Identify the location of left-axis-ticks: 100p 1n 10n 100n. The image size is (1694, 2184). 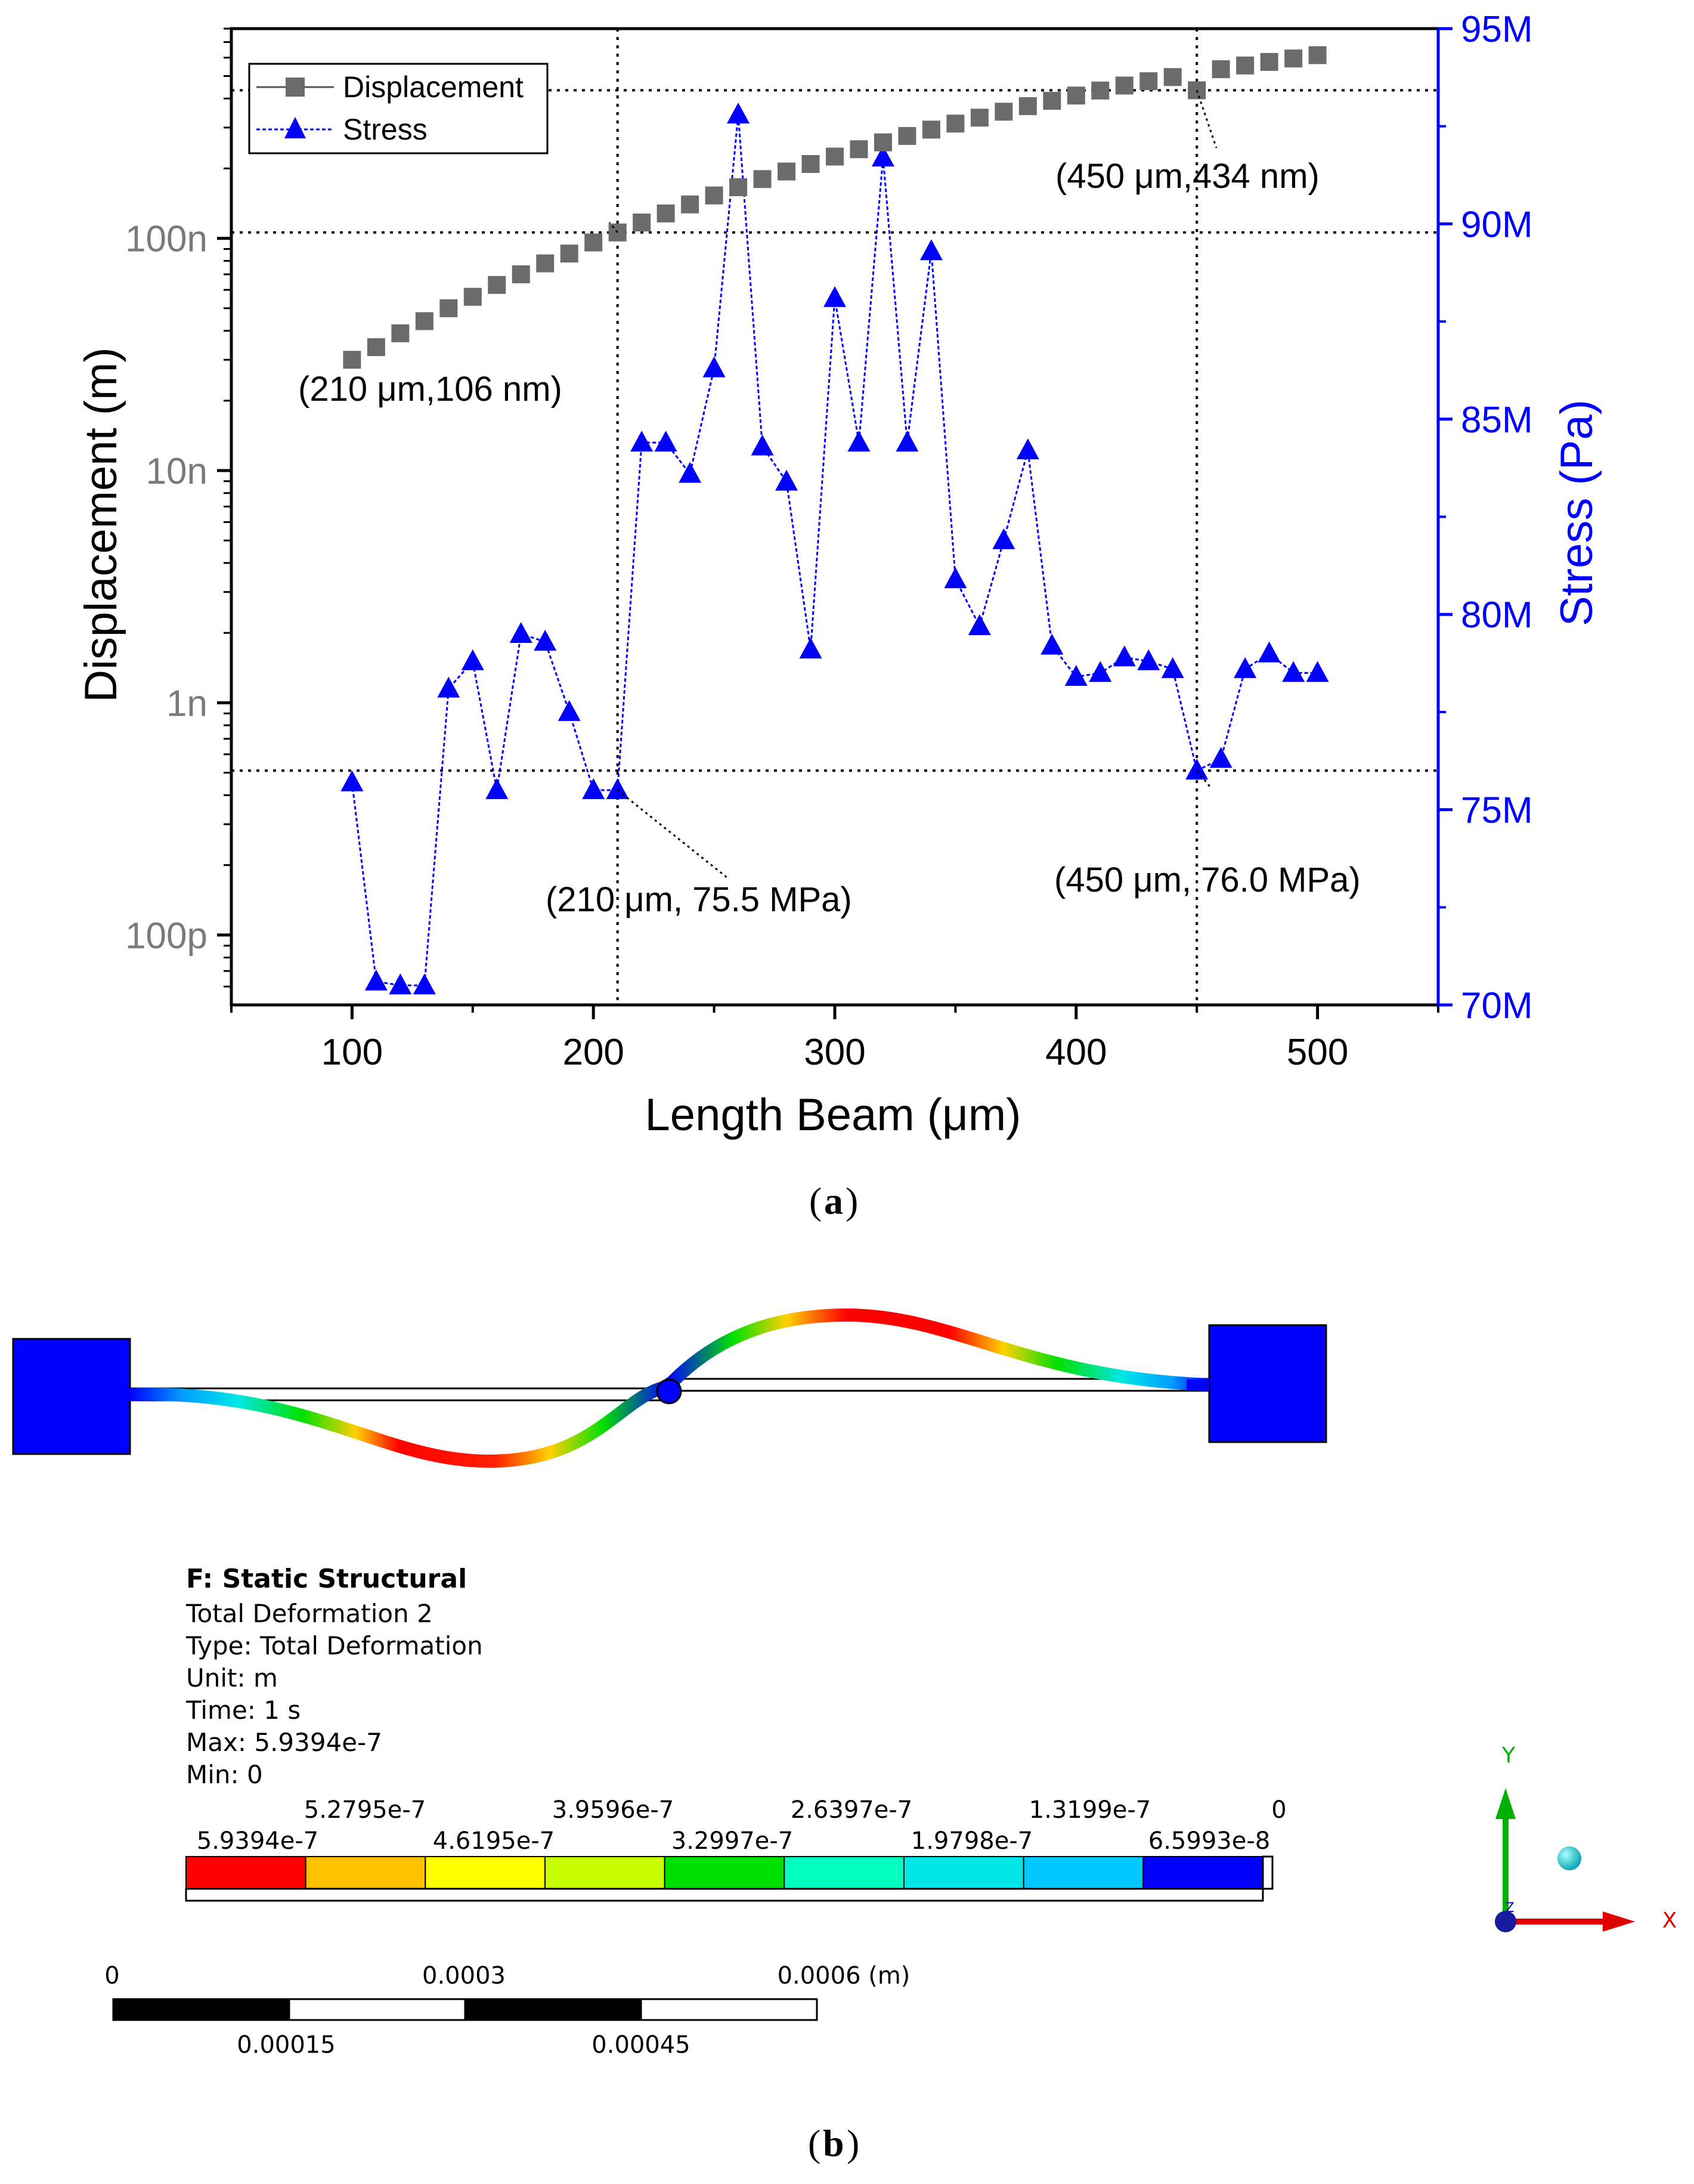
(178, 507).